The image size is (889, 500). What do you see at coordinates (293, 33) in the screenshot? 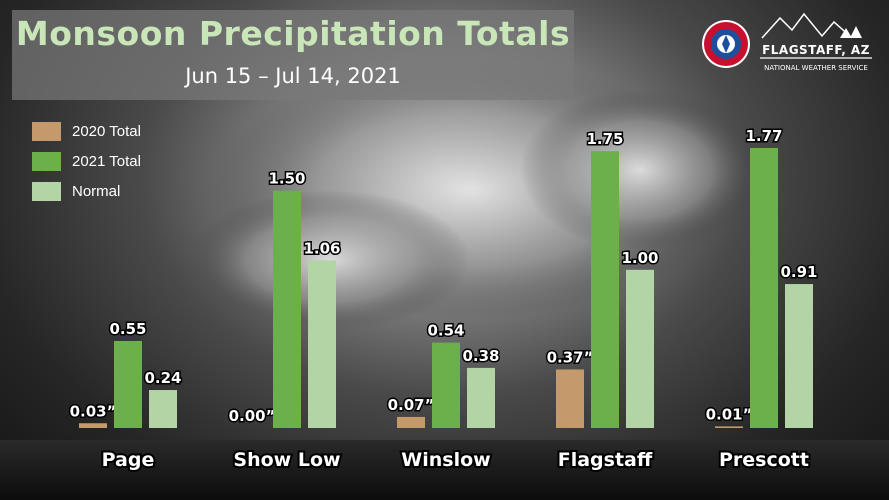
I see `chart-title: Monsoon Precipitation Totals` at bounding box center [293, 33].